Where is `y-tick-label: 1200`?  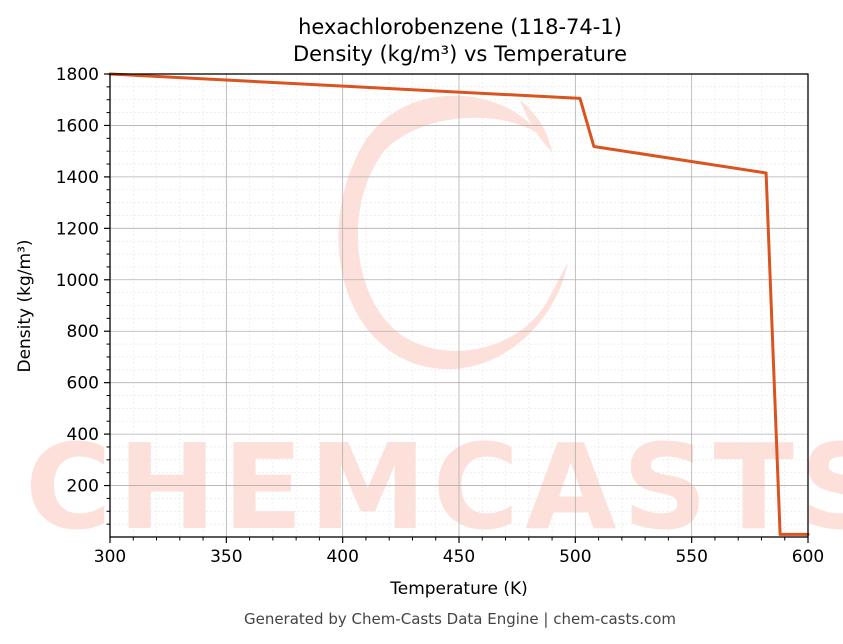
y-tick-label: 1200 is located at coordinates (77, 229).